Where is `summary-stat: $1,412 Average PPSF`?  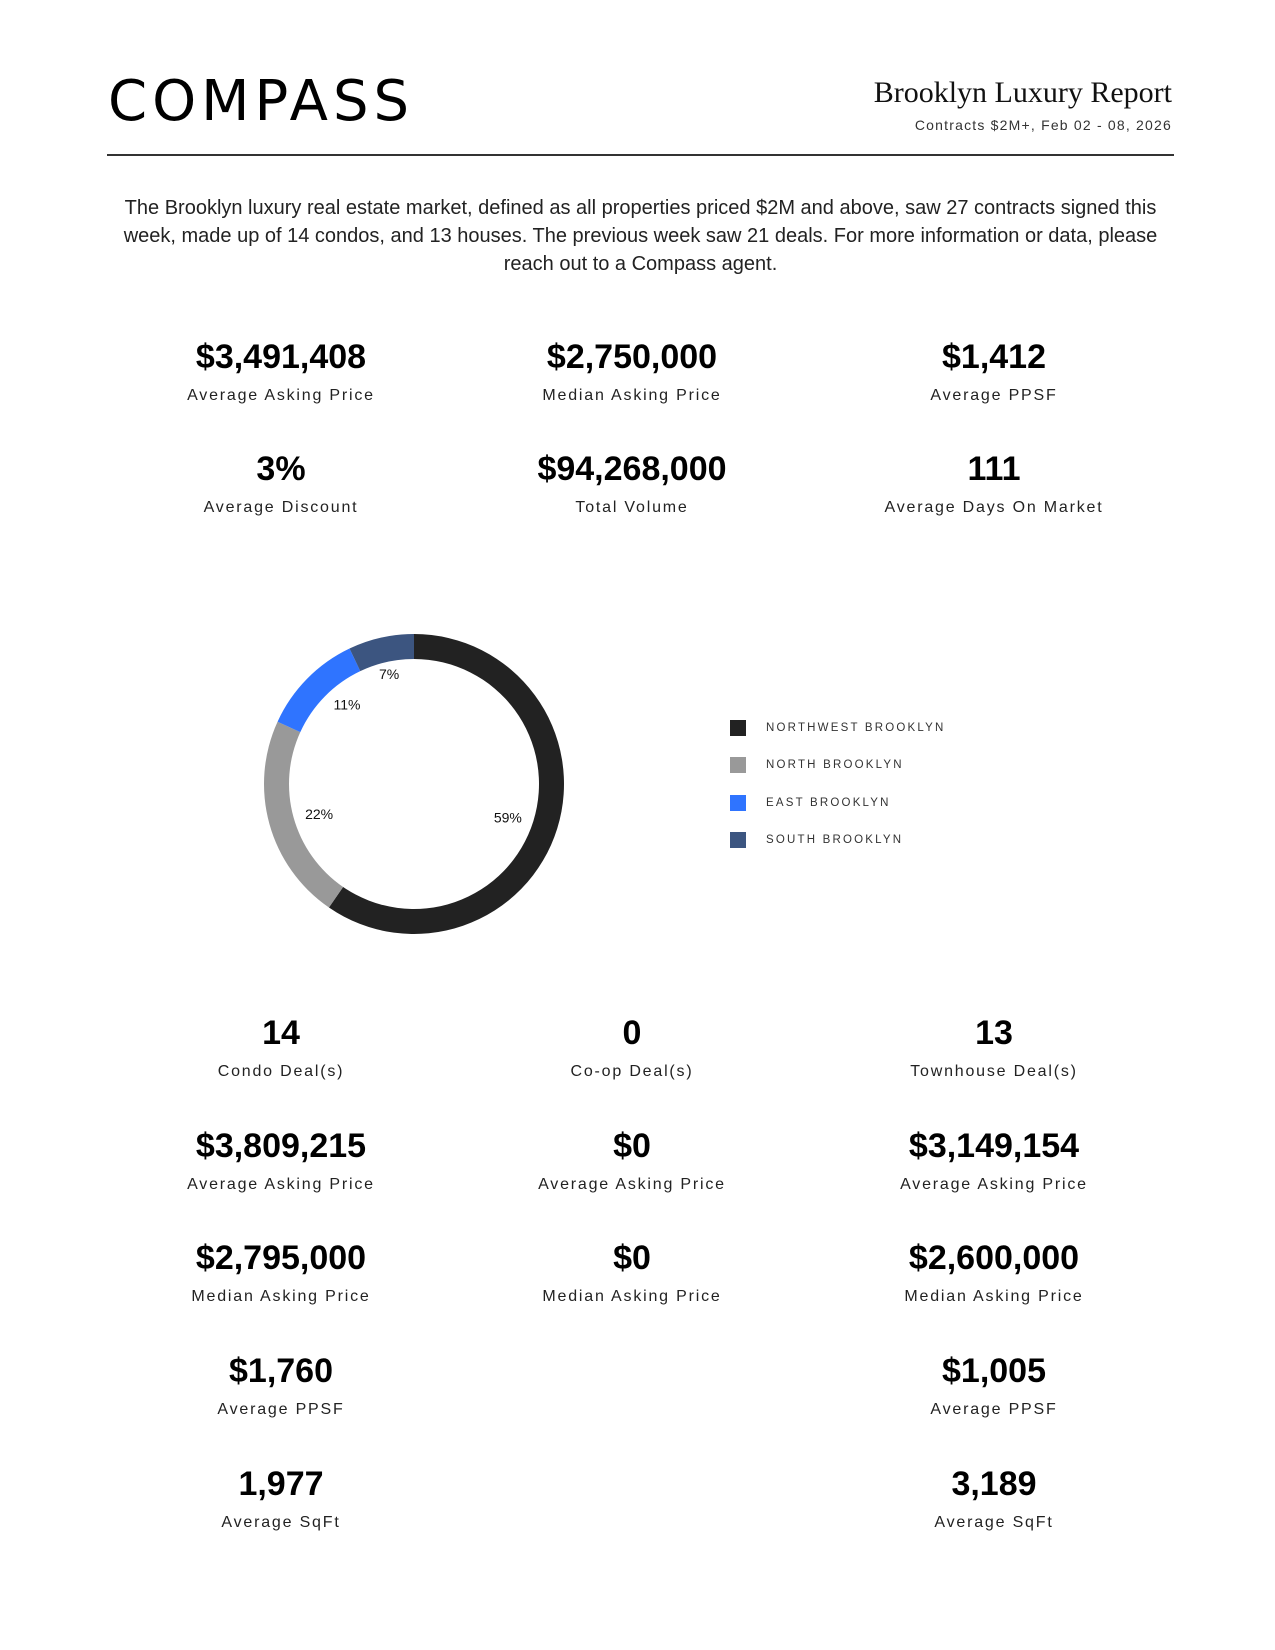 summary-stat: $1,412 Average PPSF is located at coordinates (994, 371).